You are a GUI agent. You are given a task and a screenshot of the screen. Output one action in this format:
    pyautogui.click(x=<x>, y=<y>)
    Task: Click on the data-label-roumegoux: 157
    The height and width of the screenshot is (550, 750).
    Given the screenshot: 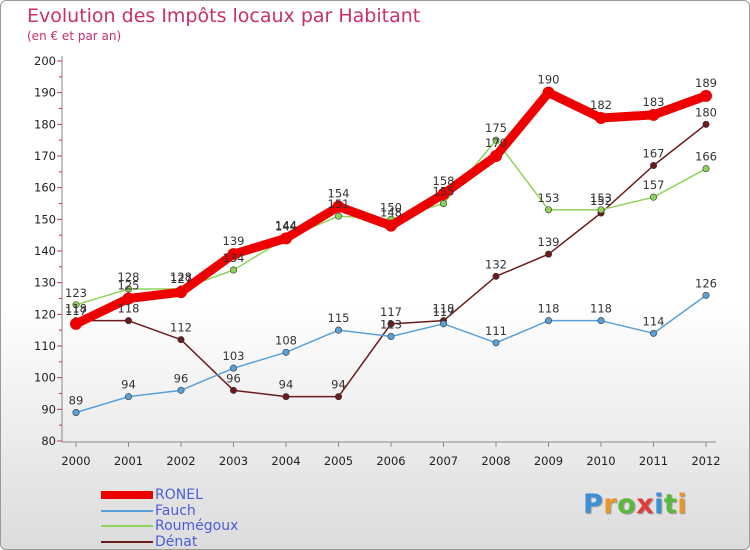 What is the action you would take?
    pyautogui.click(x=654, y=185)
    